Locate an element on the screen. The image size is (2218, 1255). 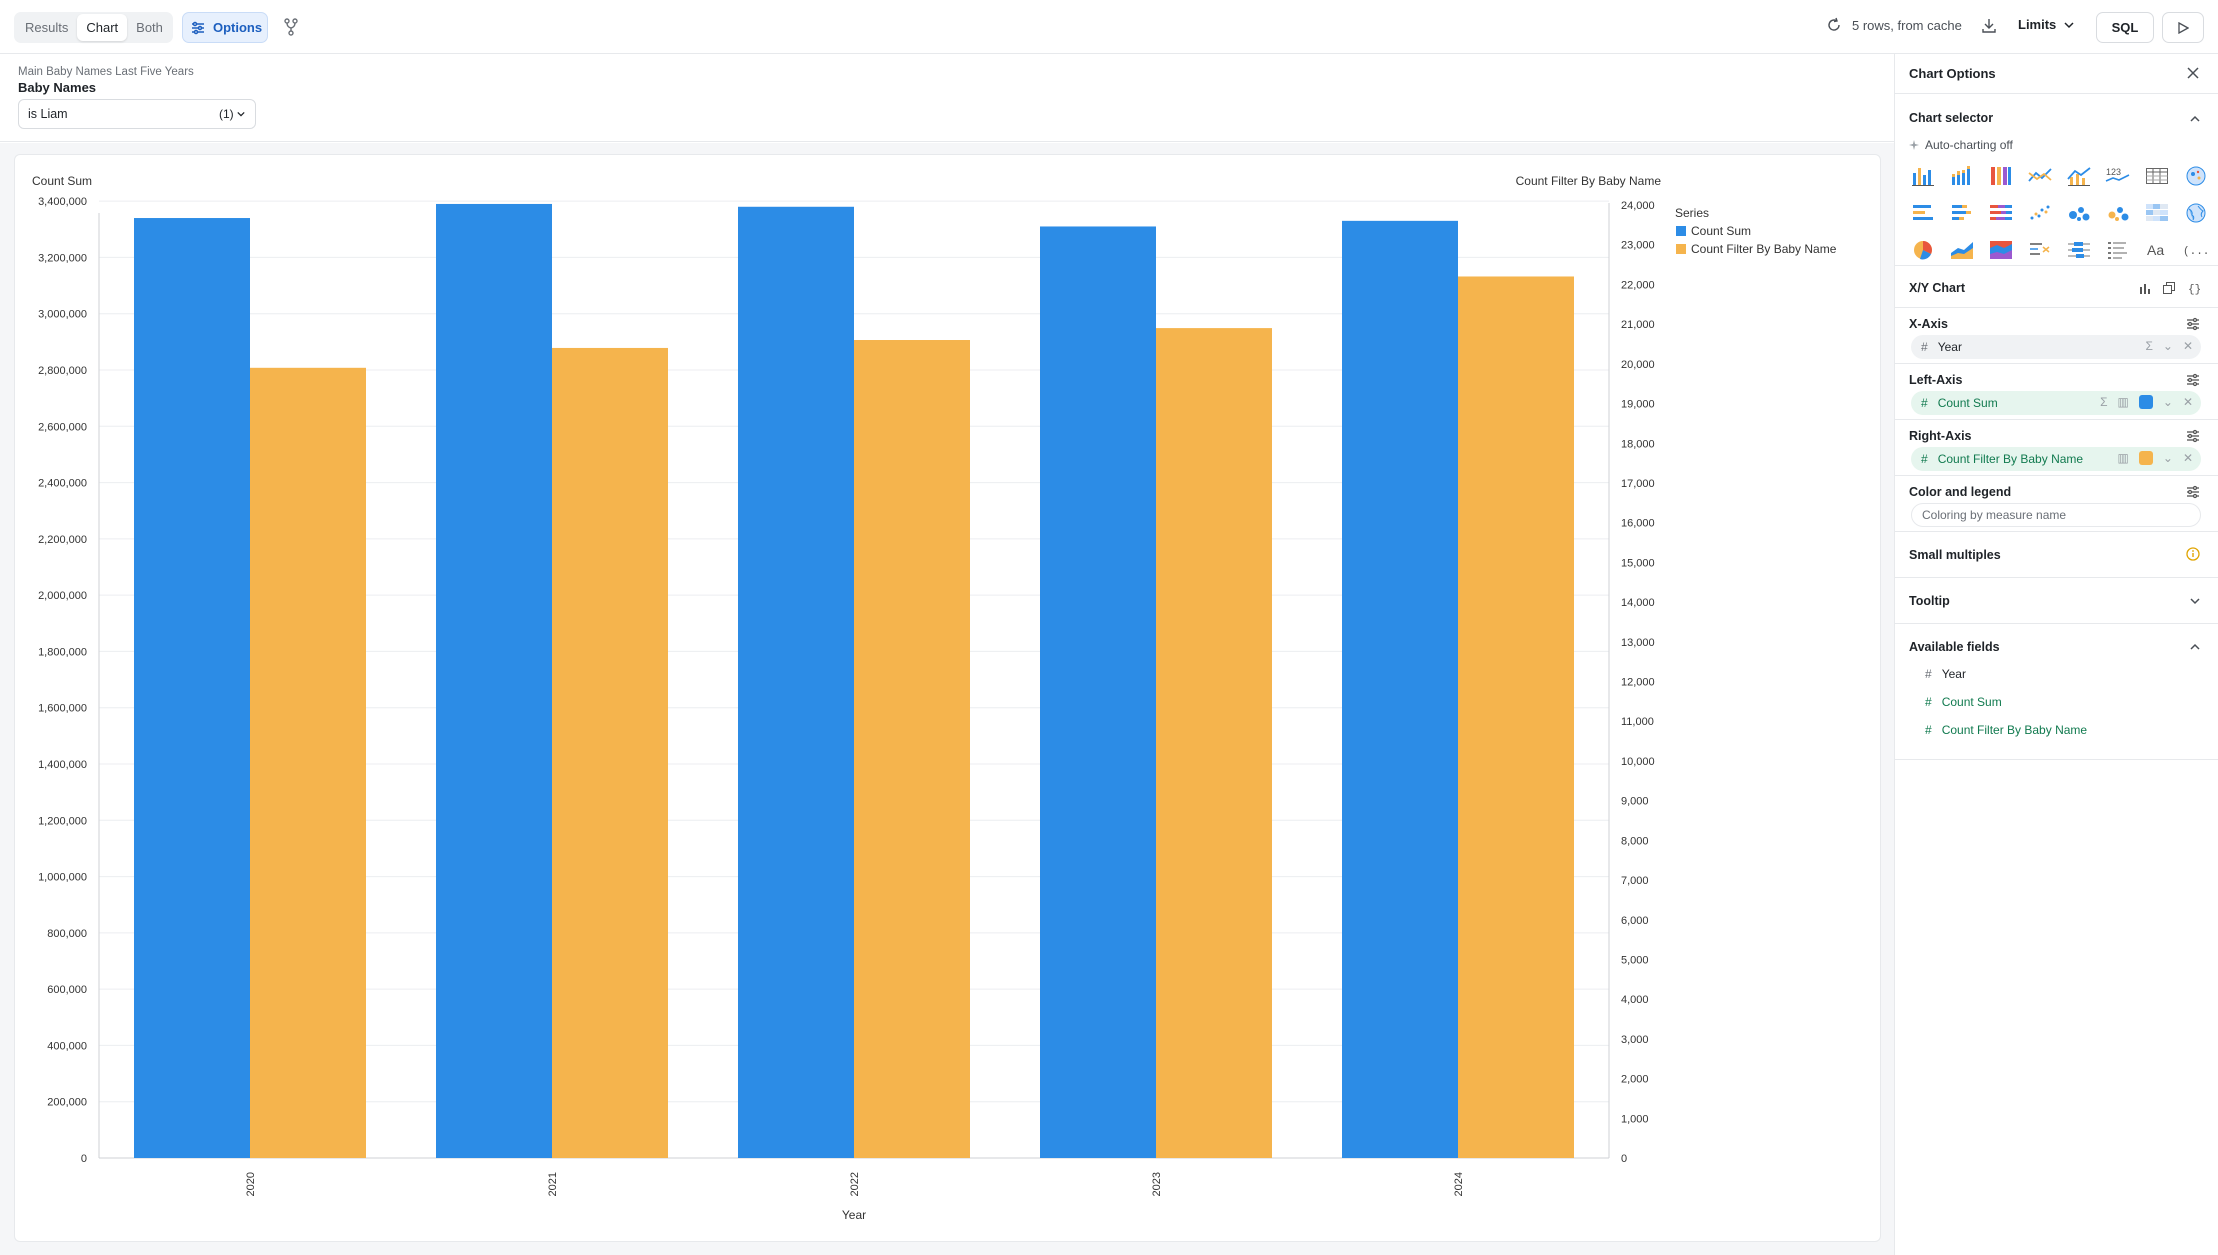
cache-label: 5 rows, from cache is located at coordinates (1907, 25).